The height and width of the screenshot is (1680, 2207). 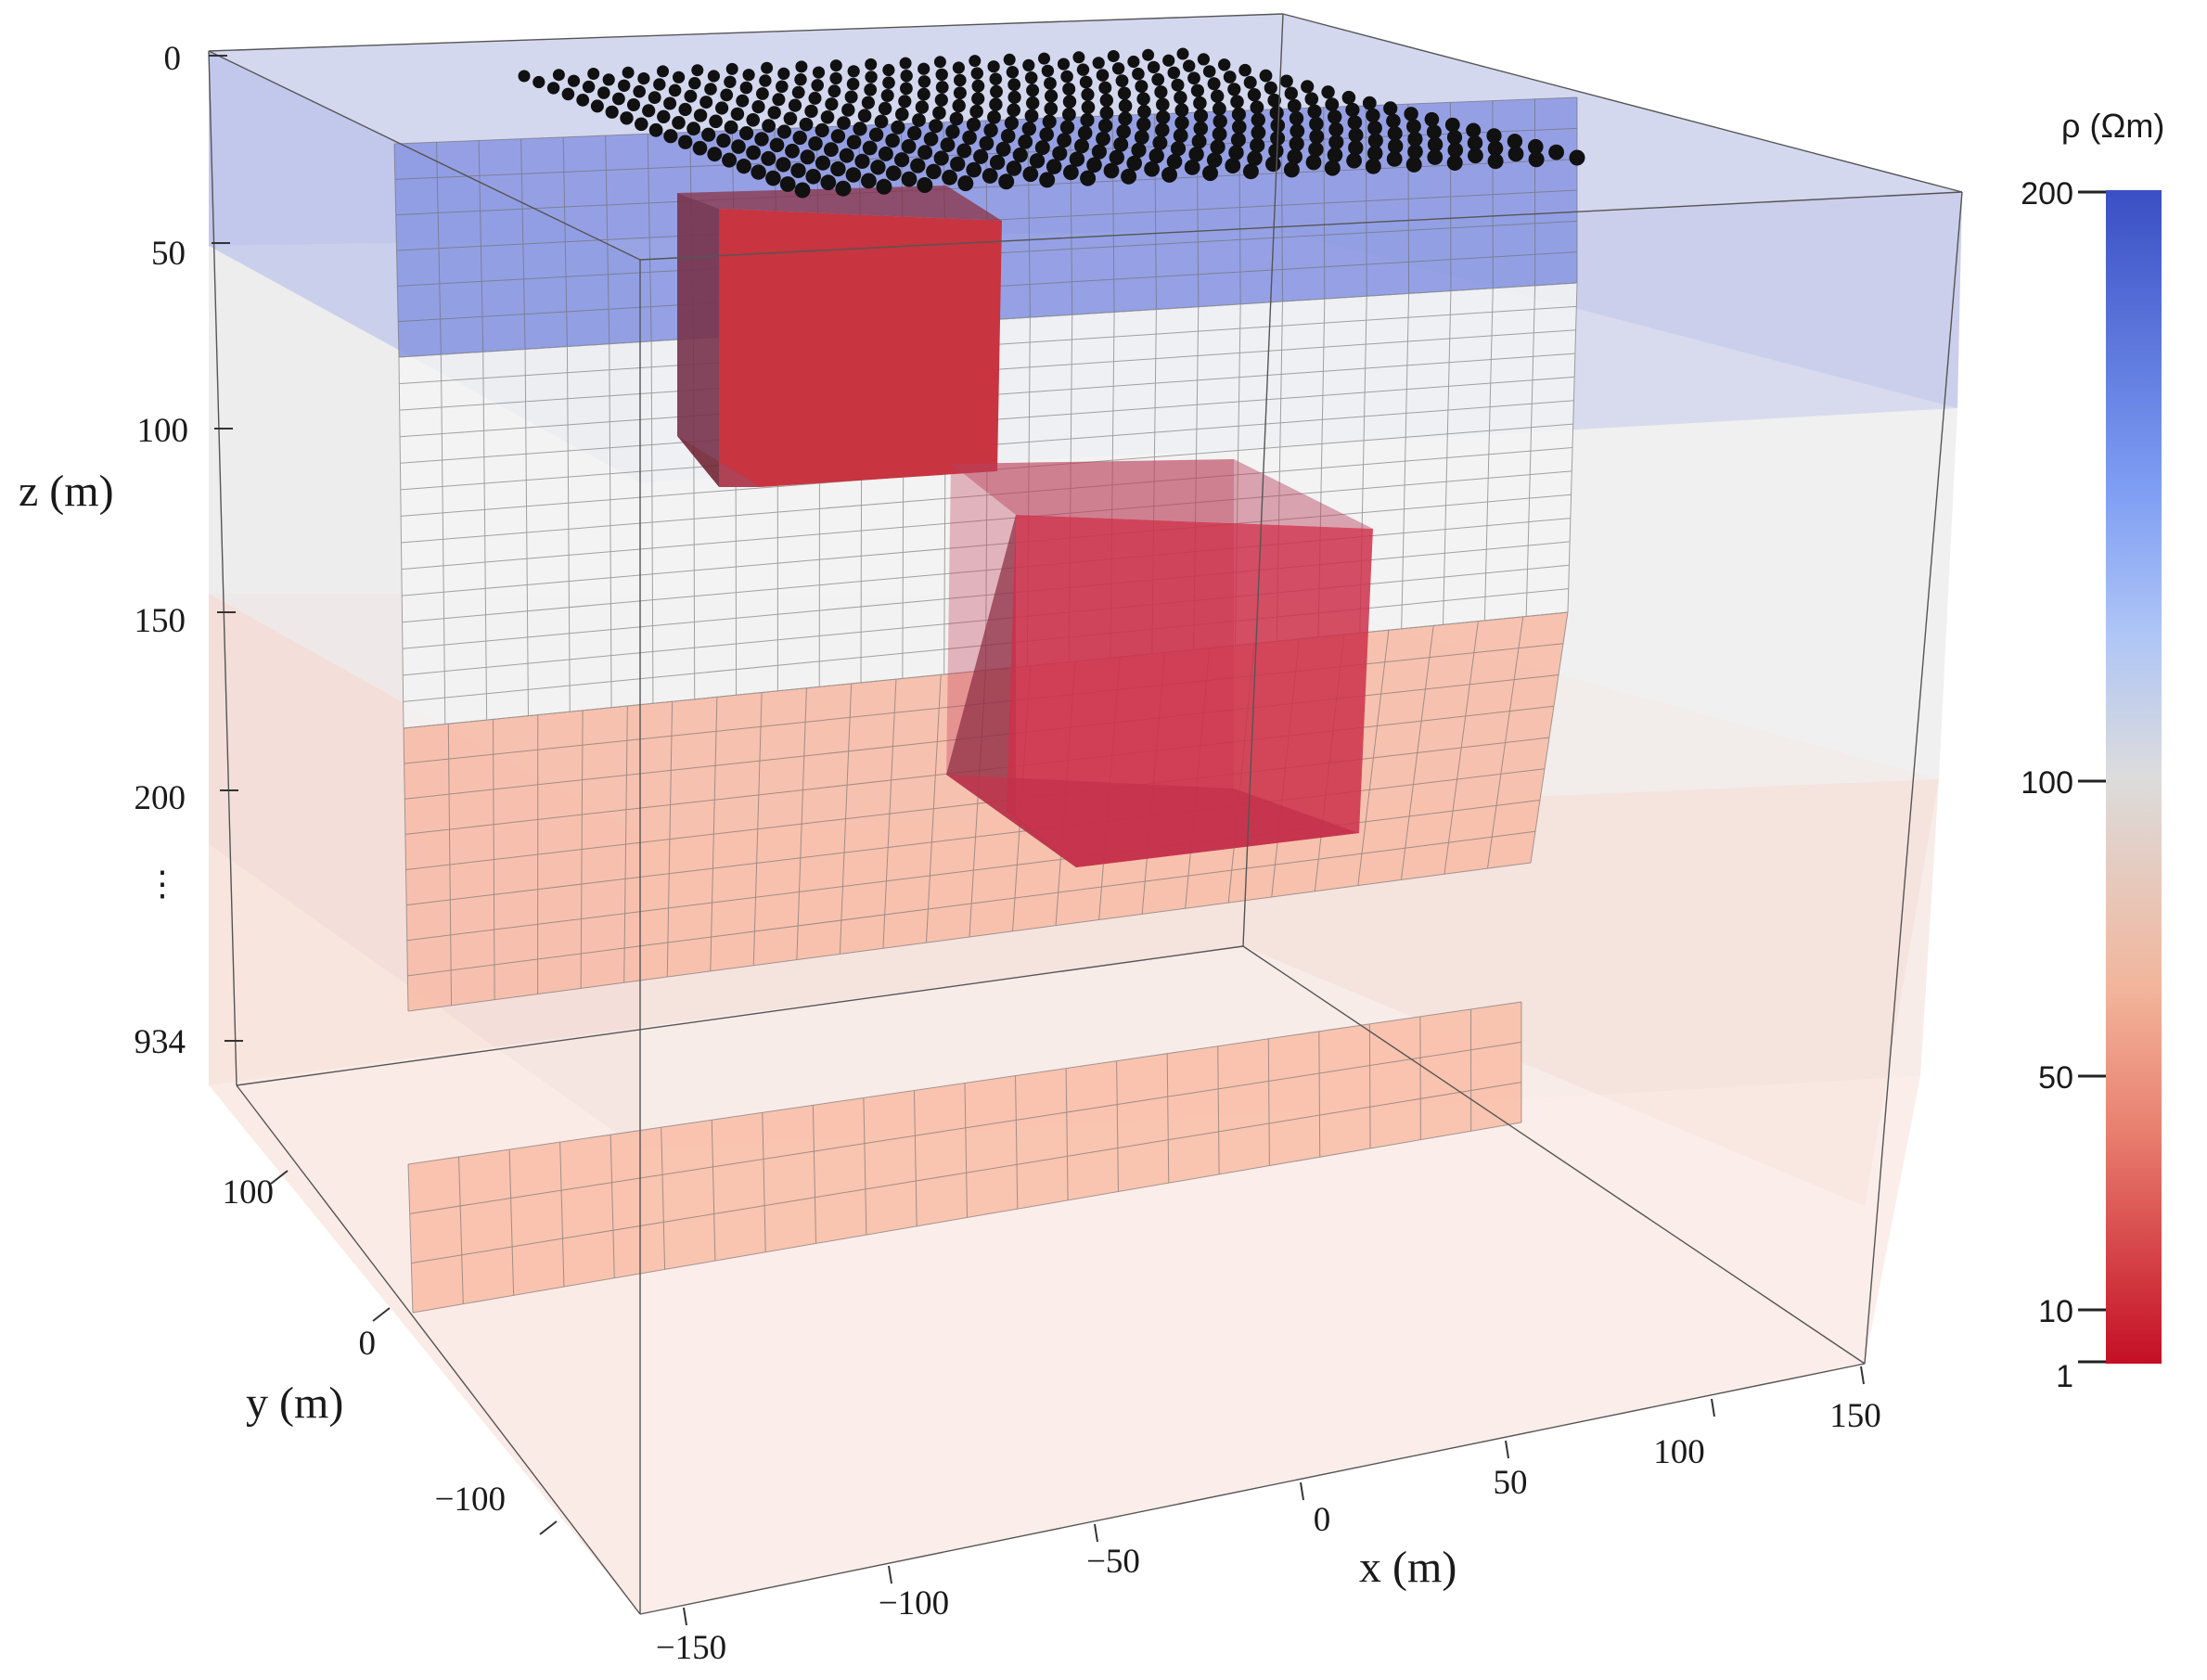 I want to click on x-tick-minus50: −50, so click(x=1113, y=1562).